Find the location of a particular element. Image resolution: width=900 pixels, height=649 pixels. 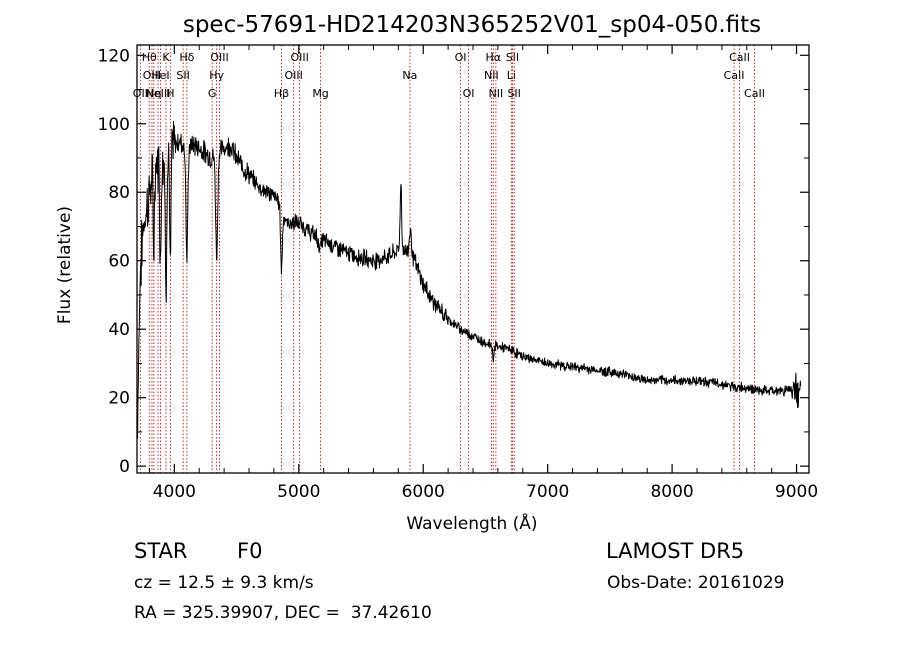

x-tick-label: 6000 is located at coordinates (423, 492).